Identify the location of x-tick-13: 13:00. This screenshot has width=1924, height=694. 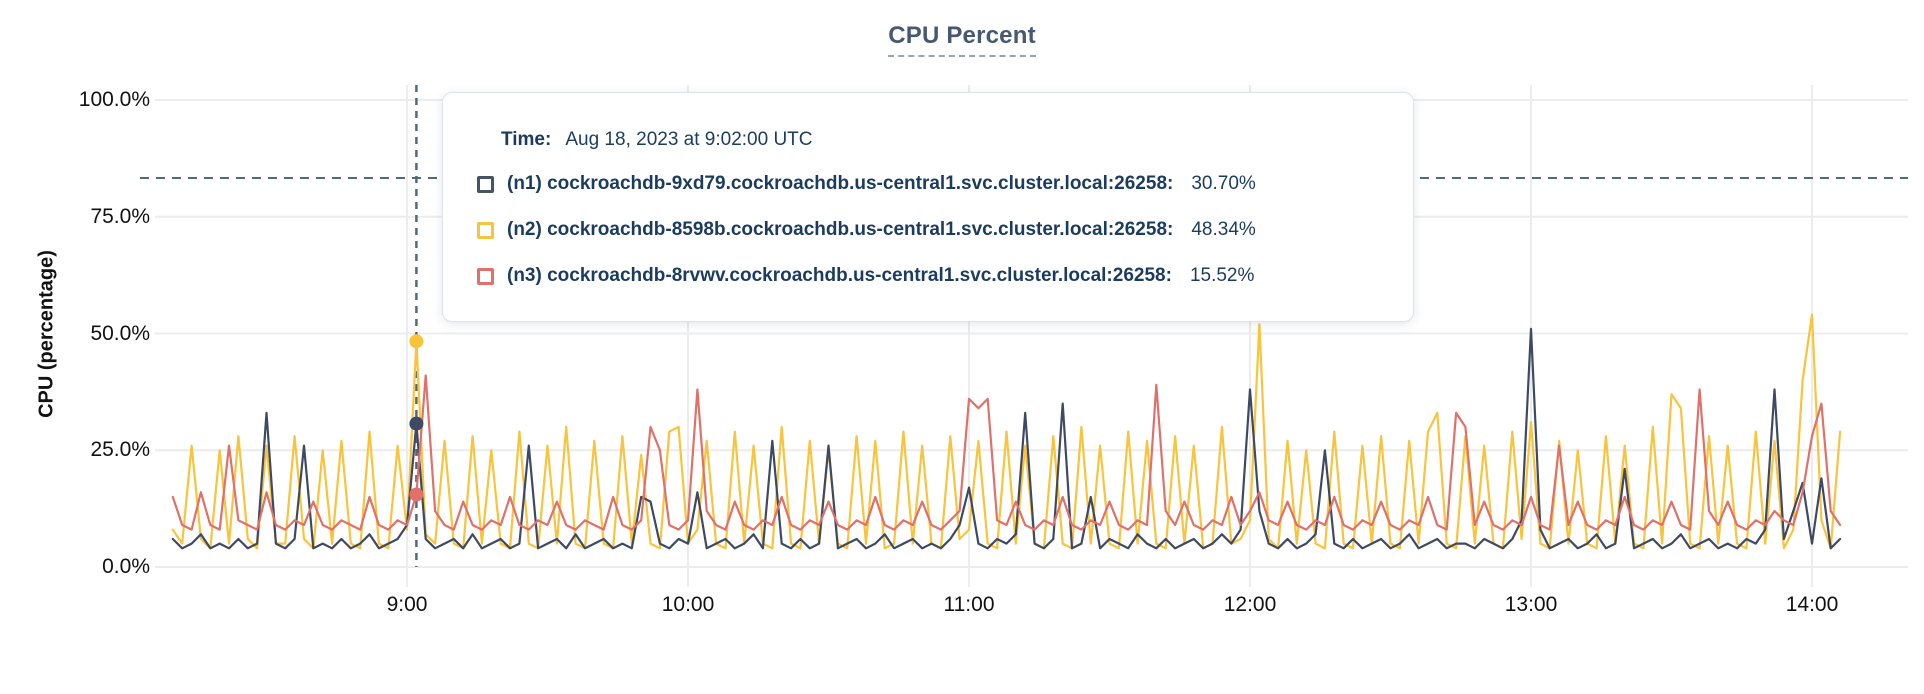
(1531, 604).